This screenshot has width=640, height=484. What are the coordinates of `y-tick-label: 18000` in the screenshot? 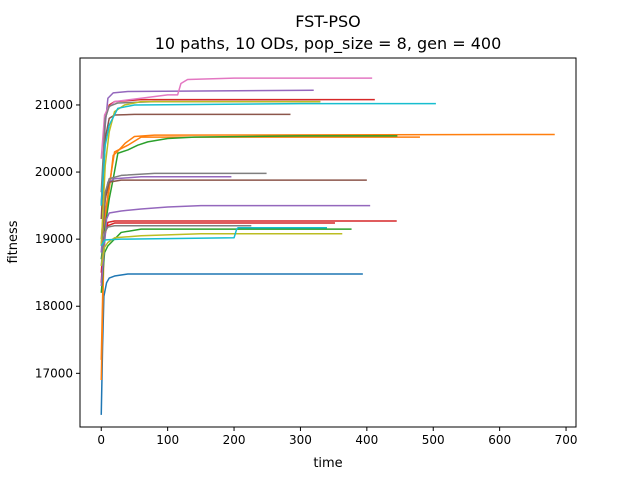 It's located at (54, 306).